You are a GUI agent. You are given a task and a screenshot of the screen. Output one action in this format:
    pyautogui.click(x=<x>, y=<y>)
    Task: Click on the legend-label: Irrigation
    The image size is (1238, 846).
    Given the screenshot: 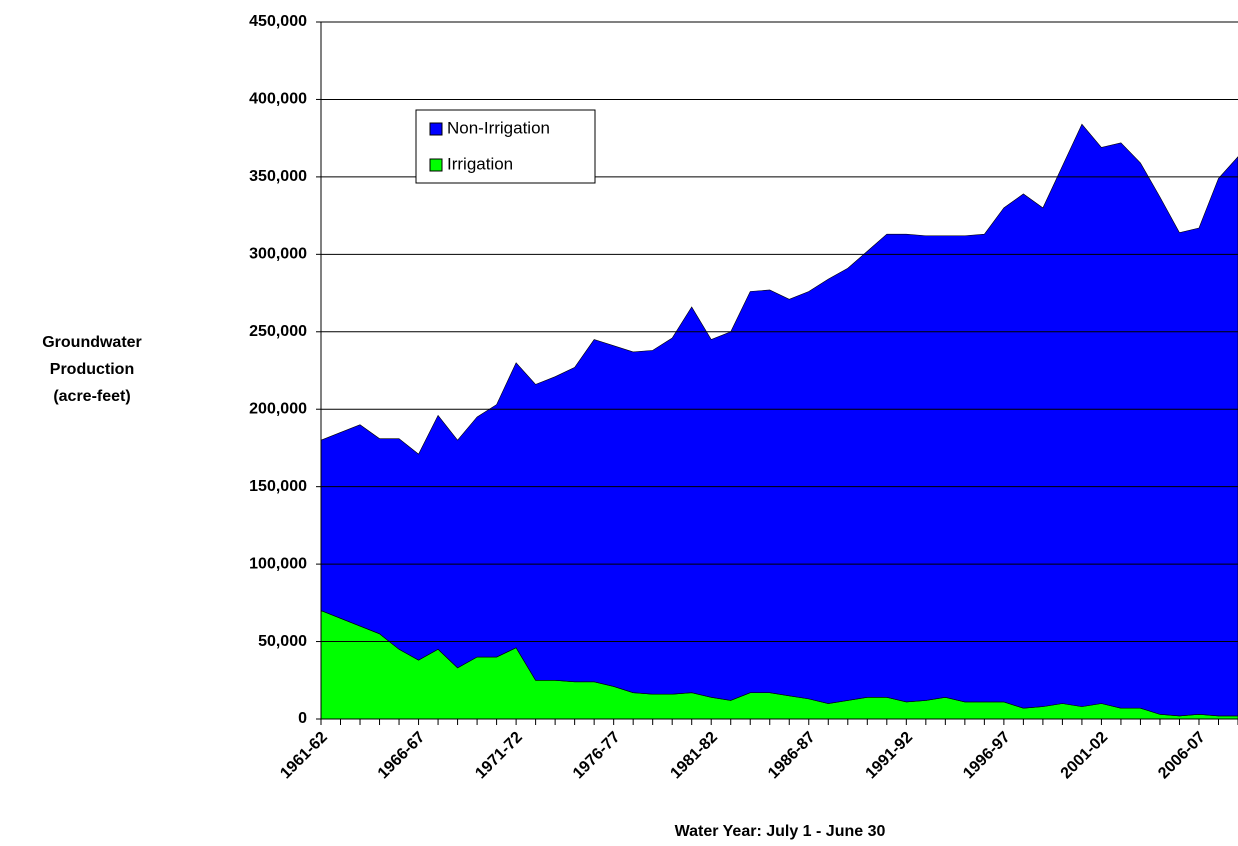 What is the action you would take?
    pyautogui.click(x=480, y=163)
    